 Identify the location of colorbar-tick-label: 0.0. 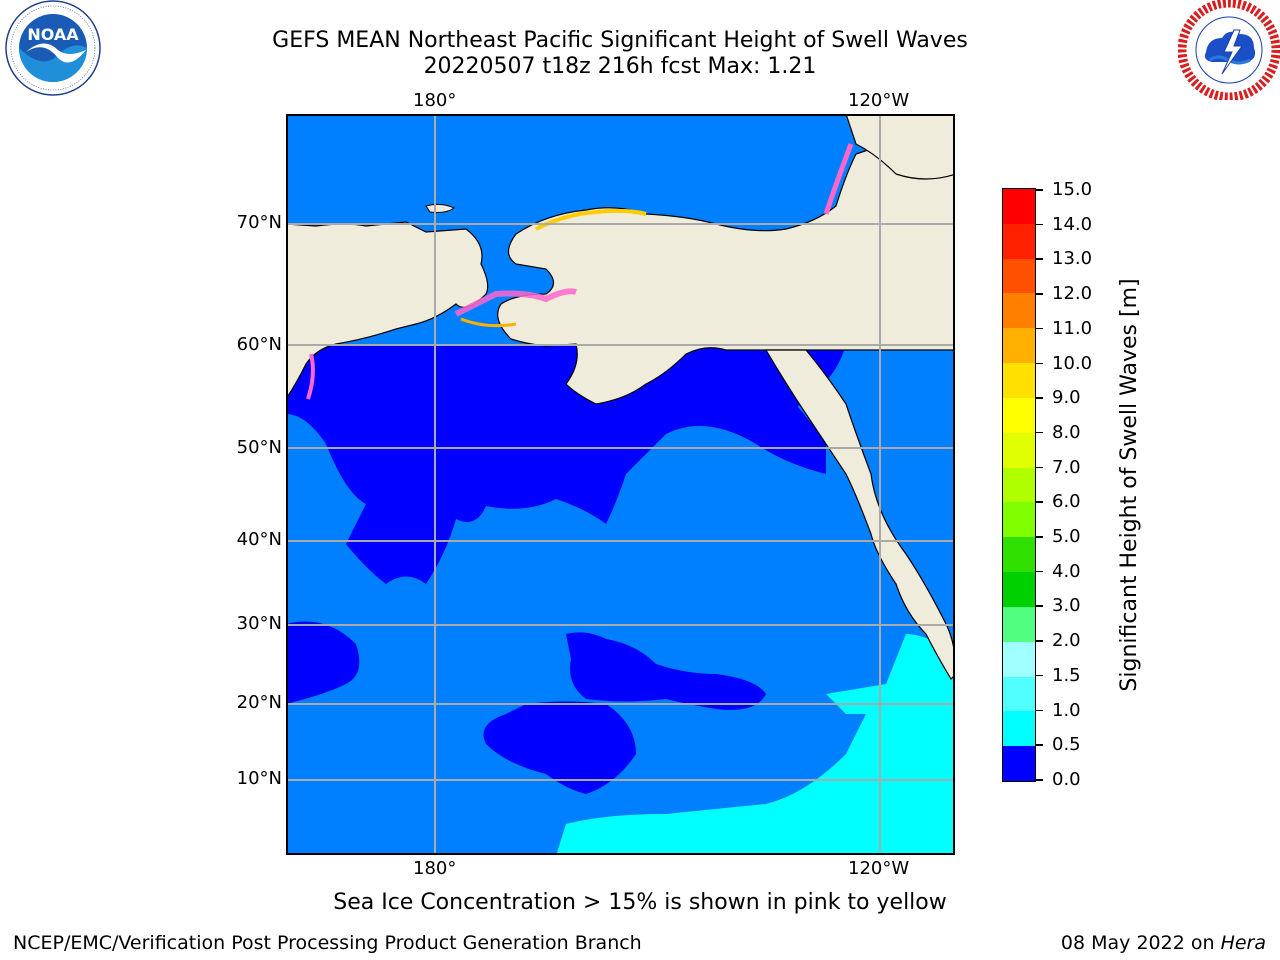
(1066, 779).